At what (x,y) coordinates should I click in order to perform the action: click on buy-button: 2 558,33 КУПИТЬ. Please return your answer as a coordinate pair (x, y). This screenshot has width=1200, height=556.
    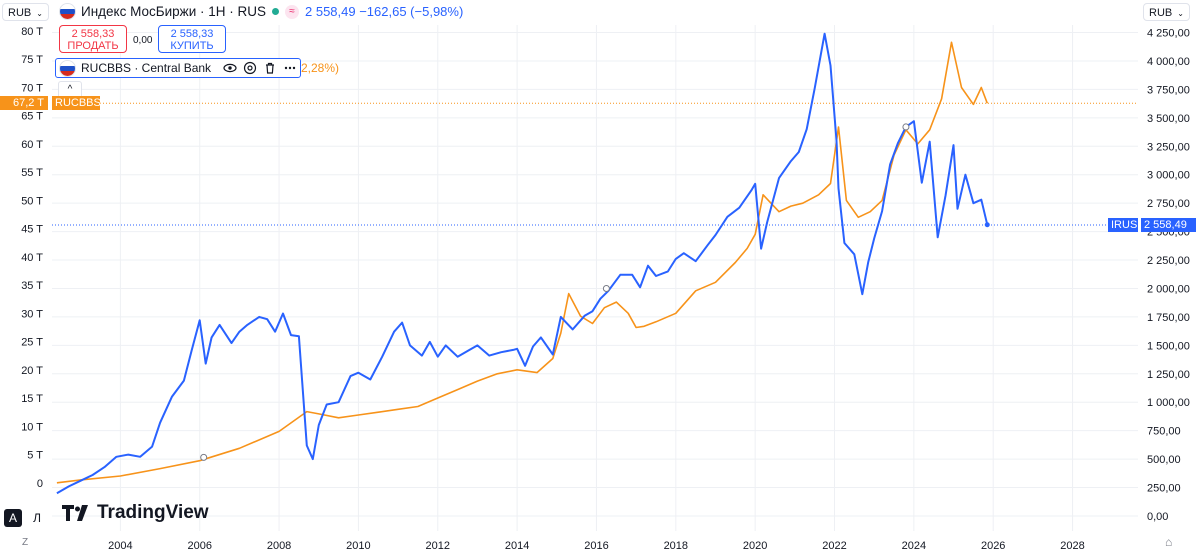
    Looking at the image, I should click on (192, 39).